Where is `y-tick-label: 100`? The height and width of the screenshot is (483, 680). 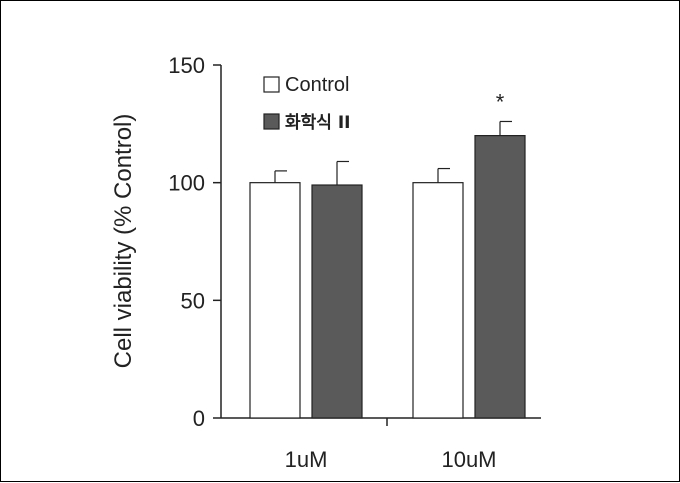
y-tick-label: 100 is located at coordinates (186, 183).